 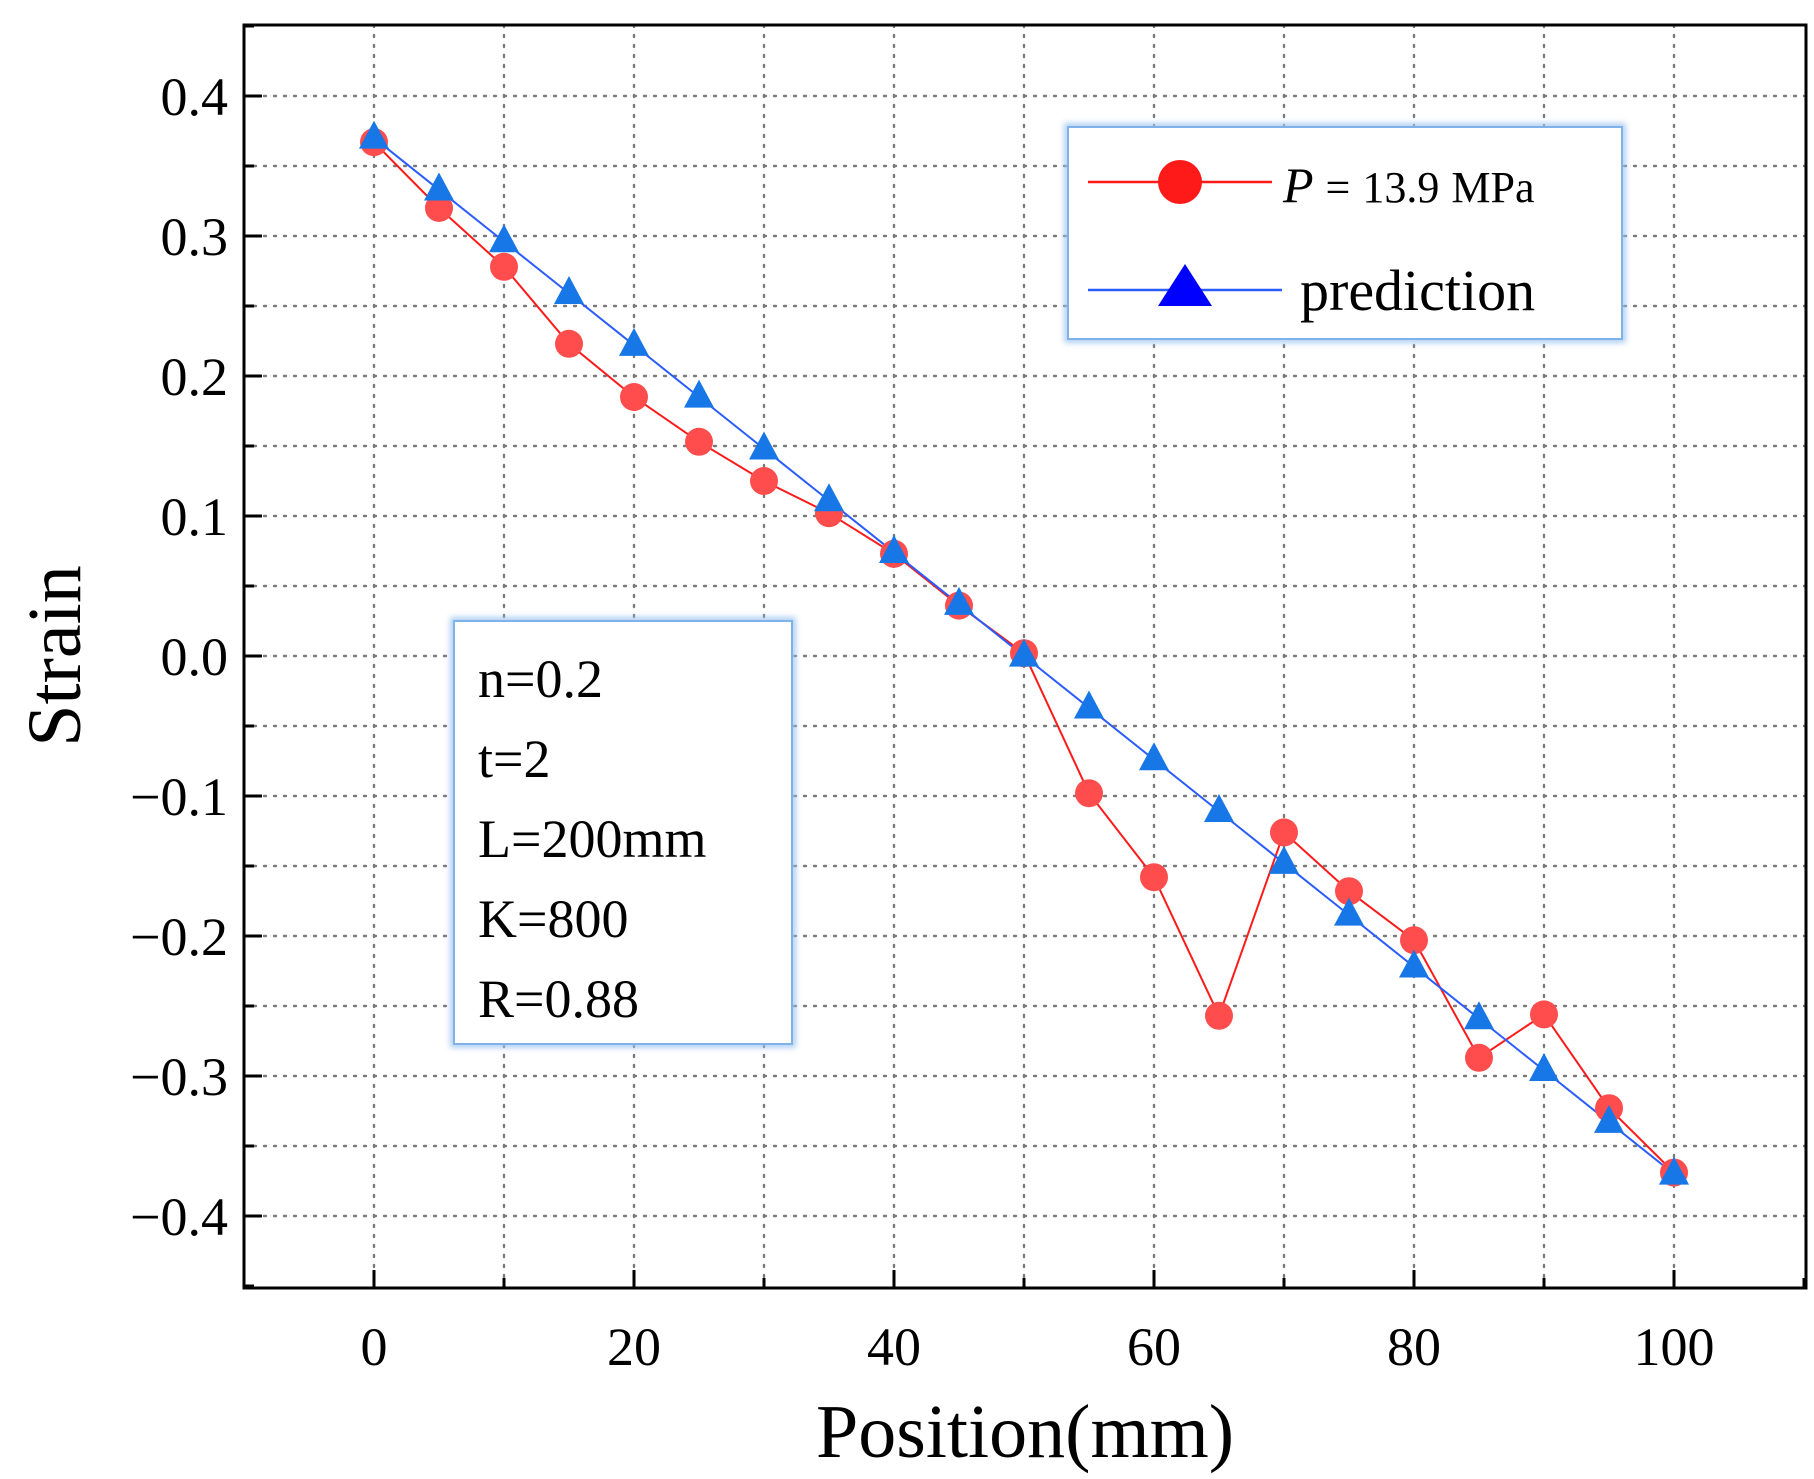 What do you see at coordinates (1154, 1347) in the screenshot?
I see `x-tick-label: 60` at bounding box center [1154, 1347].